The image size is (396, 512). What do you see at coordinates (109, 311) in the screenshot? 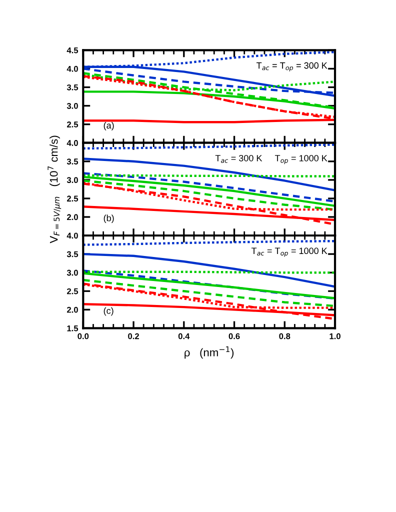
I see `annotation: (c)` at bounding box center [109, 311].